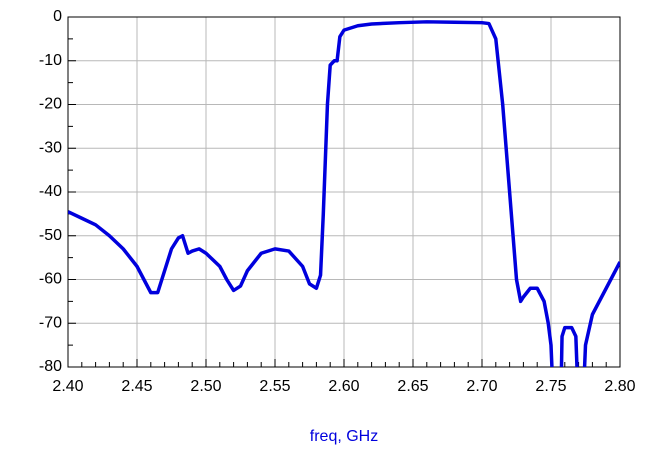 This screenshot has height=450, width=658. Describe the element at coordinates (50, 366) in the screenshot. I see `y-tick-label: -80` at that location.